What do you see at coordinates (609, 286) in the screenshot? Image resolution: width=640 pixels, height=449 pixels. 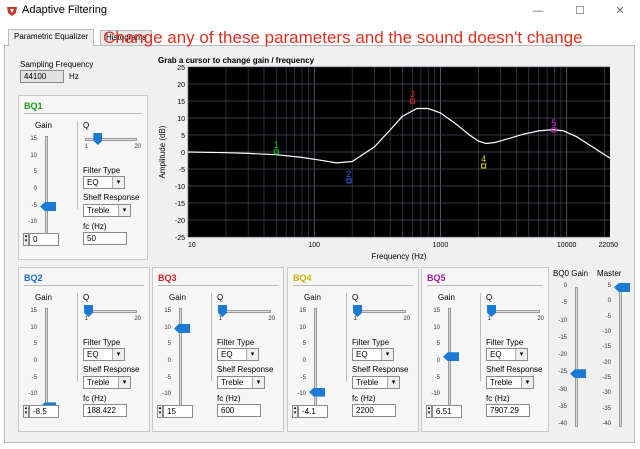 I see `master-tick-label: 5` at bounding box center [609, 286].